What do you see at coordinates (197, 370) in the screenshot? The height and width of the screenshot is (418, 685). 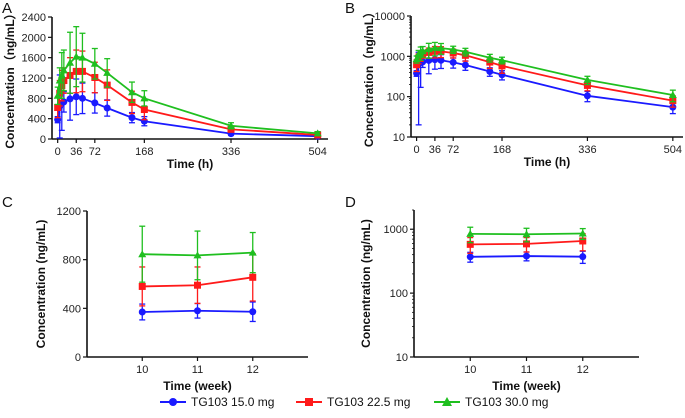 I see `x-tick-label: 11` at bounding box center [197, 370].